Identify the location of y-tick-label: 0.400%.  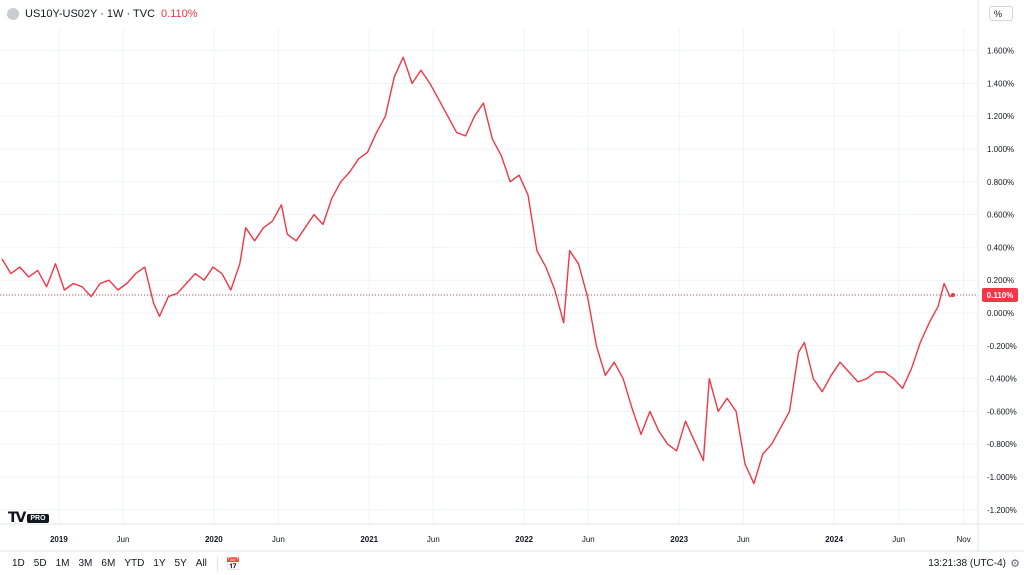
(1000, 247).